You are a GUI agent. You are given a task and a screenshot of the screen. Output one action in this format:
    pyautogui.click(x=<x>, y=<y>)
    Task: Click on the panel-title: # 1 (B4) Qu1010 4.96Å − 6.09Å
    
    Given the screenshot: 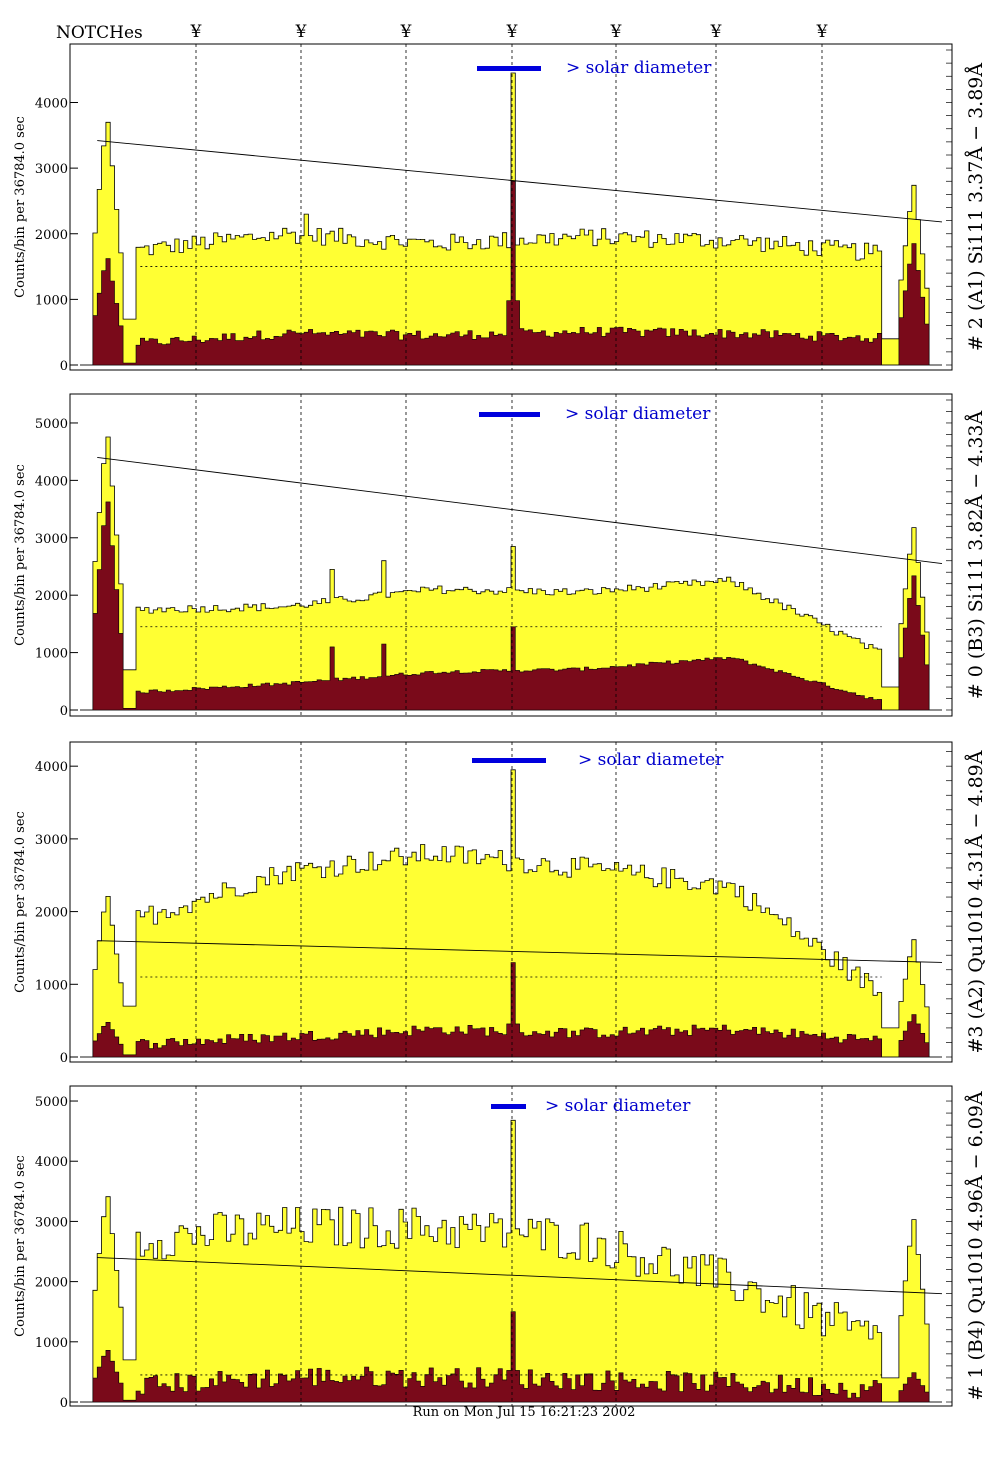 What is the action you would take?
    pyautogui.click(x=976, y=1246)
    